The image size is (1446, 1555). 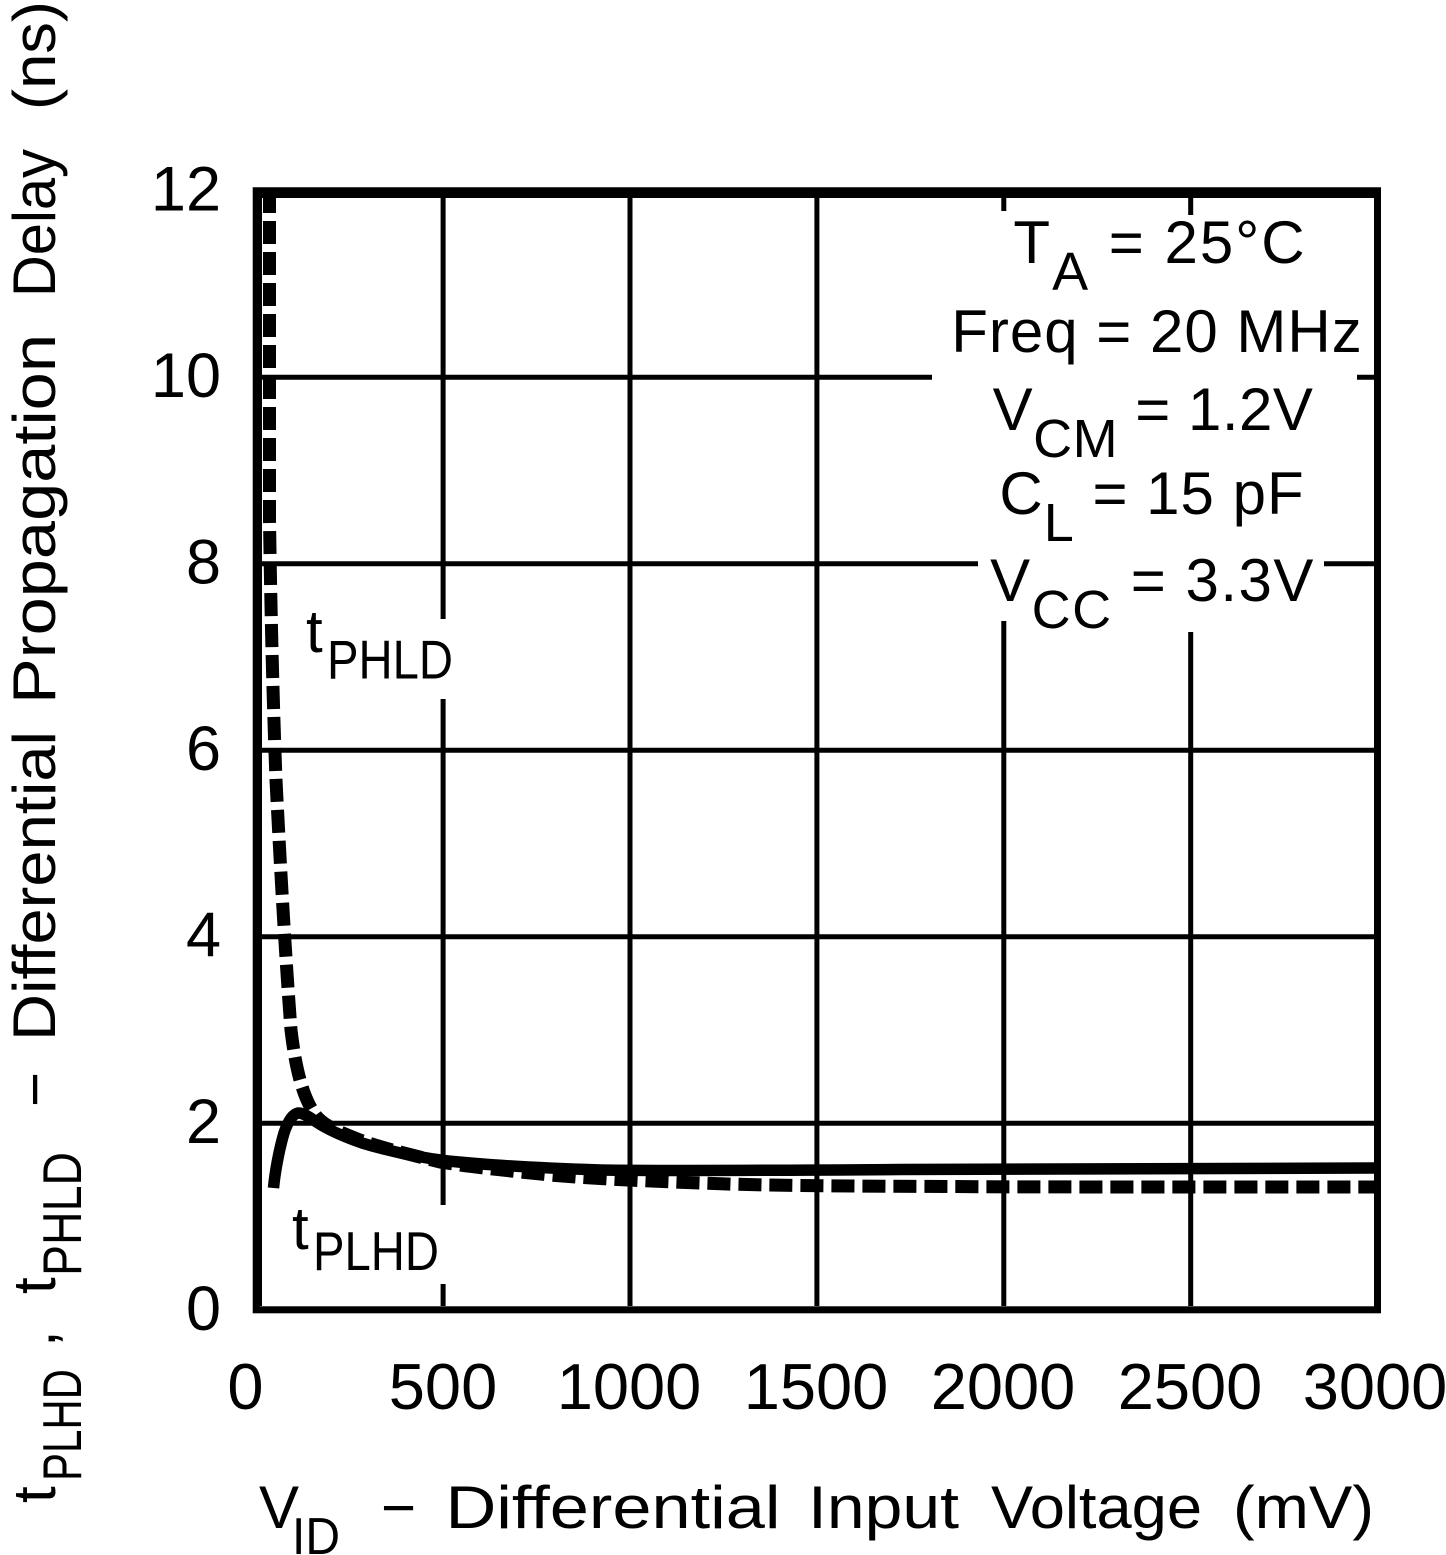 I want to click on svg-text: 2500, so click(x=1190, y=1386).